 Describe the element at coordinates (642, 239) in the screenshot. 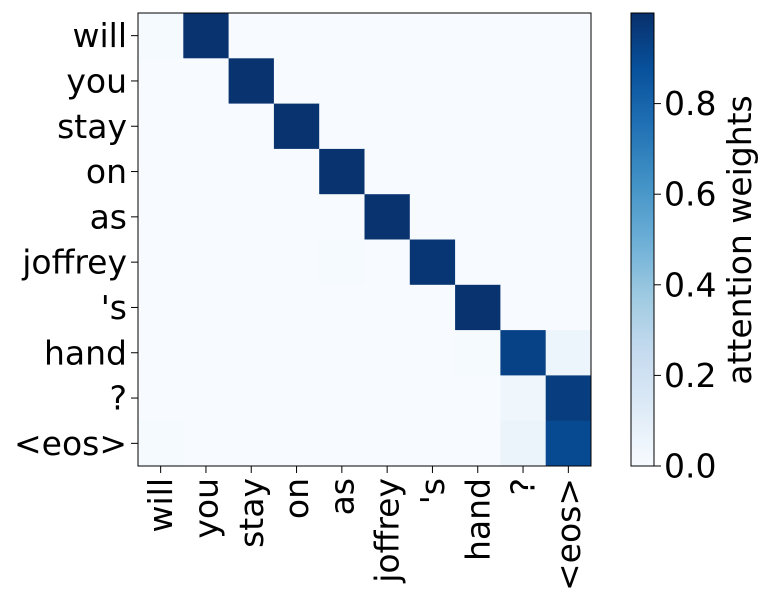

I see `colorbar-gradient` at that location.